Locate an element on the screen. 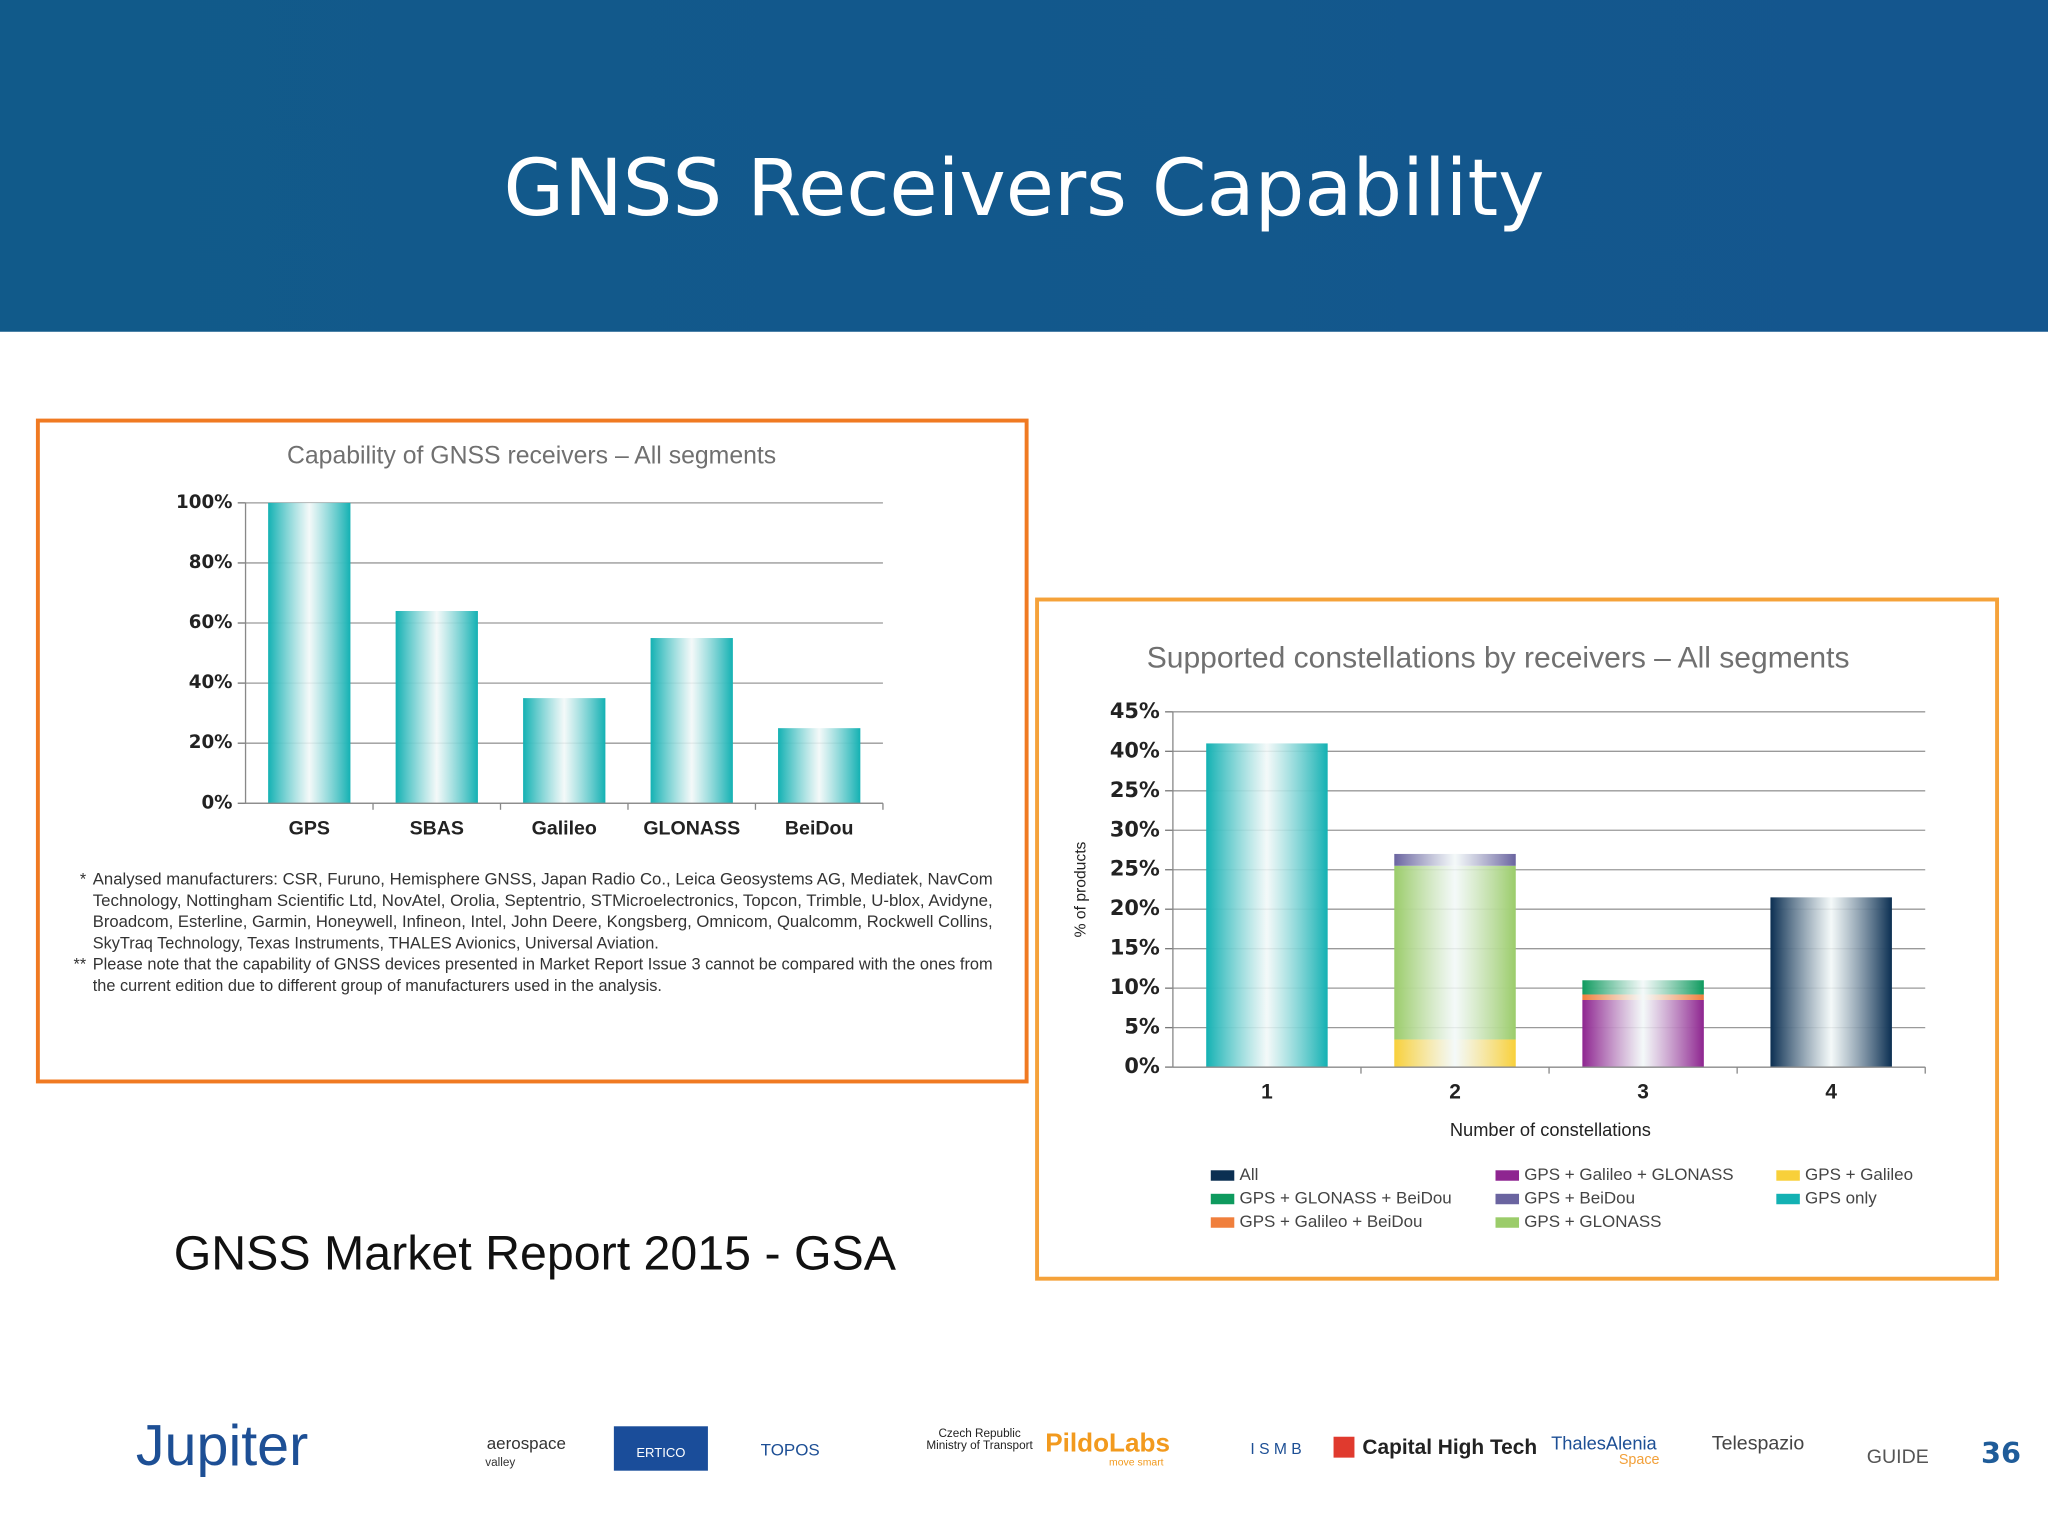  note-marker: * is located at coordinates (83, 880).